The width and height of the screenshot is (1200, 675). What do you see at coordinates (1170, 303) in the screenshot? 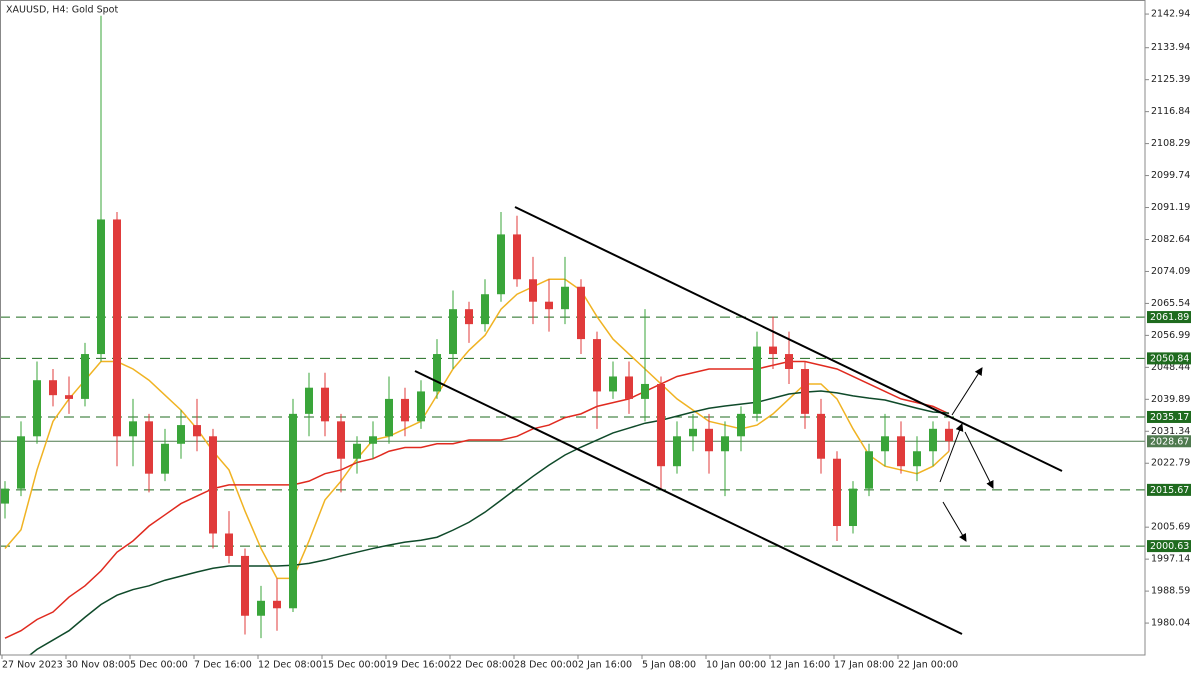
I see `y-tick-label: 2065.54` at bounding box center [1170, 303].